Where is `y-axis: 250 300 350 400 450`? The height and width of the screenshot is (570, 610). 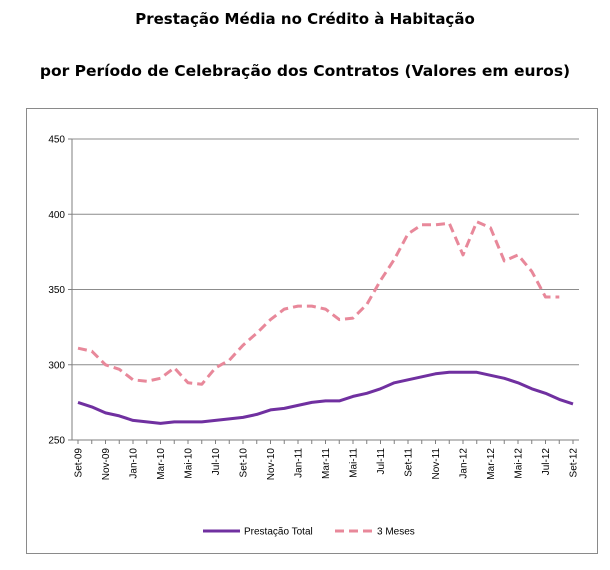 y-axis: 250 300 350 400 450 is located at coordinates (60, 291).